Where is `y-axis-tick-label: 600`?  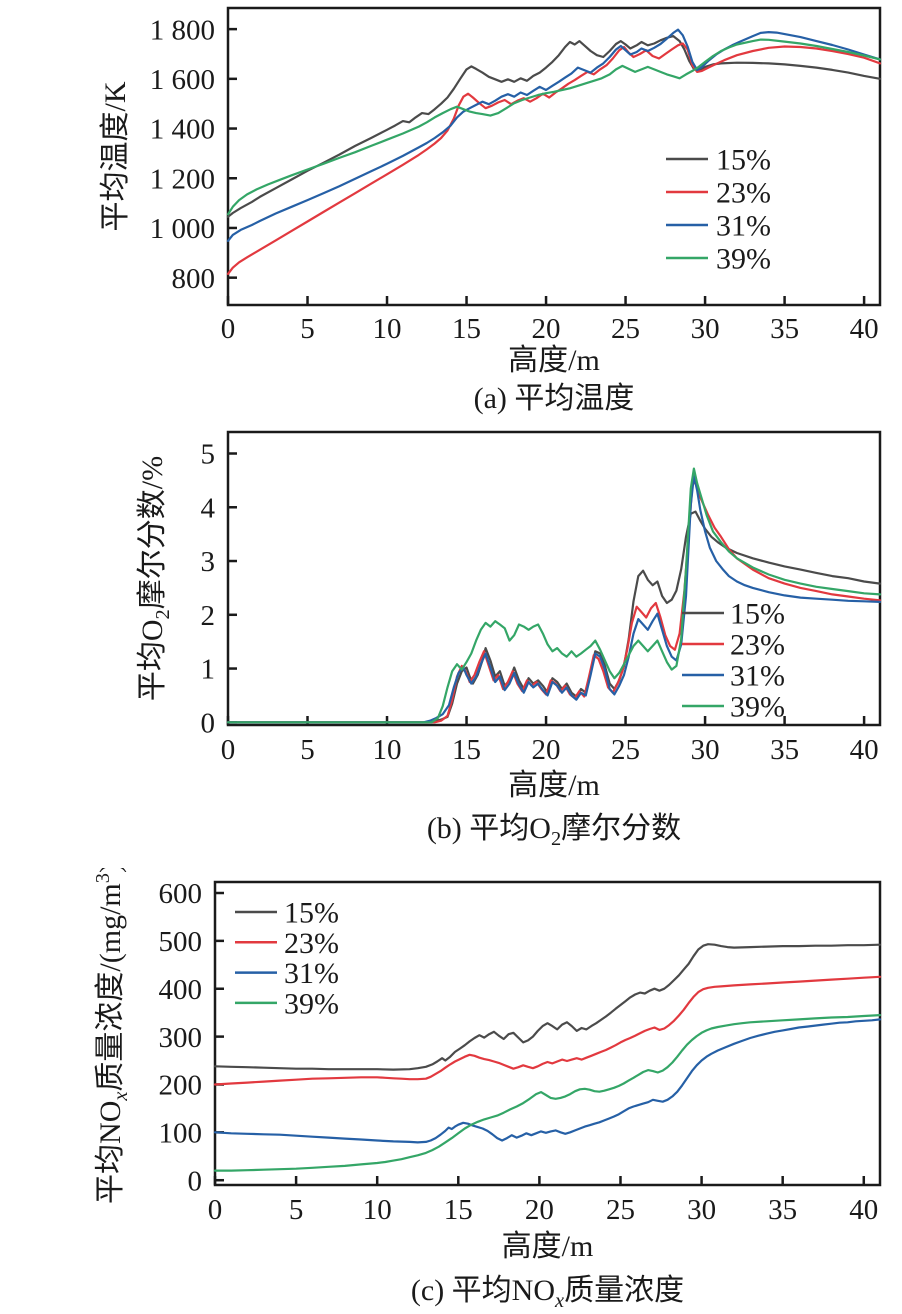
y-axis-tick-label: 600 is located at coordinates (181, 894).